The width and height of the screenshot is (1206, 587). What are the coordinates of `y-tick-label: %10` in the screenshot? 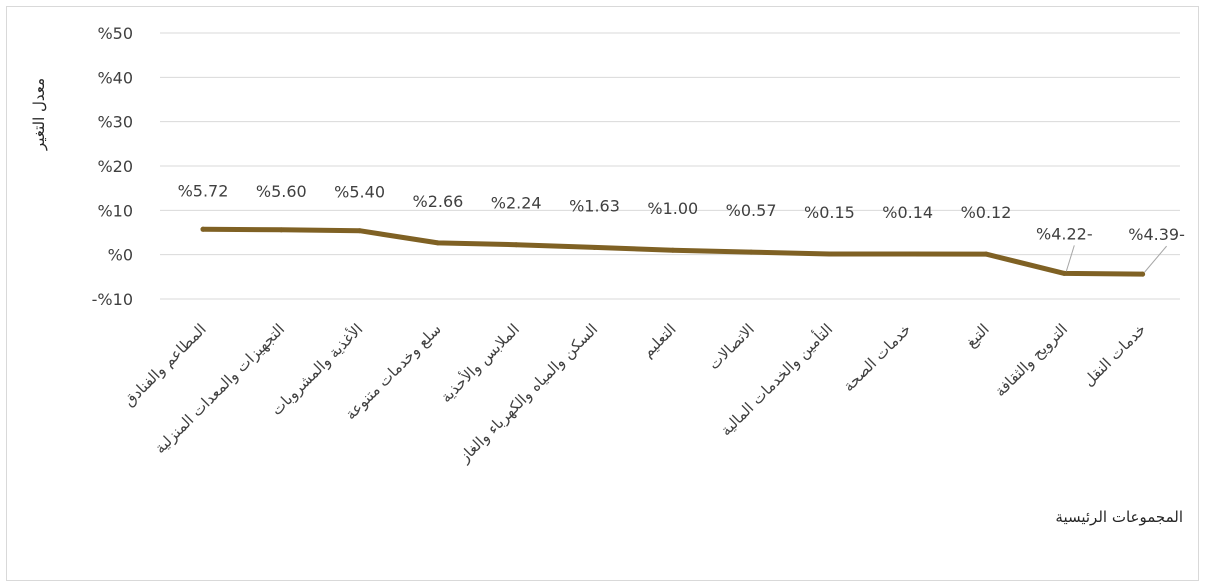 It's located at (115, 210).